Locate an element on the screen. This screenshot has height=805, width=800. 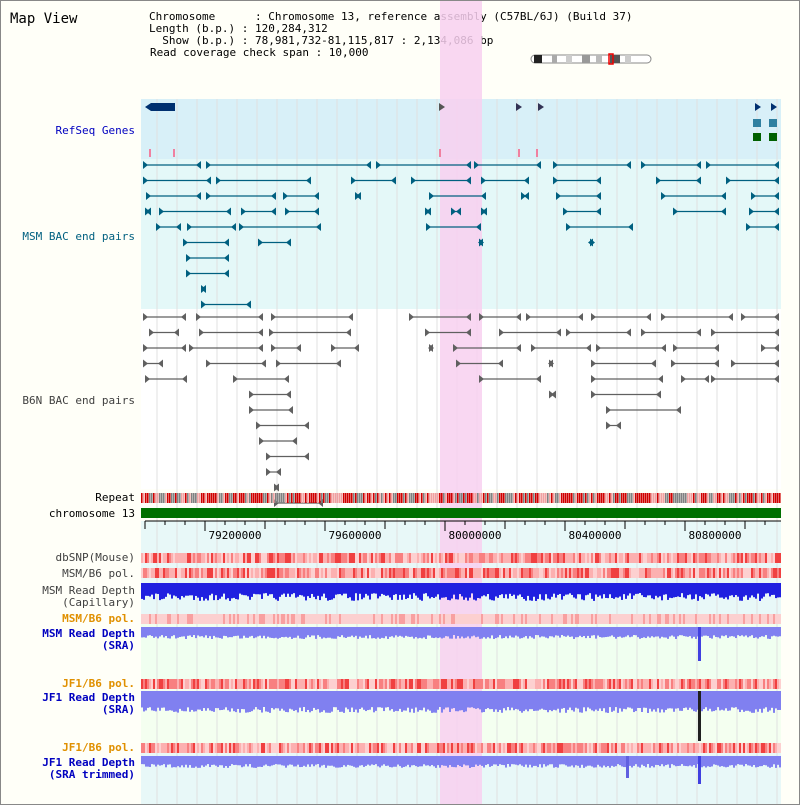
chromosome-ideogram is located at coordinates (592, 59).